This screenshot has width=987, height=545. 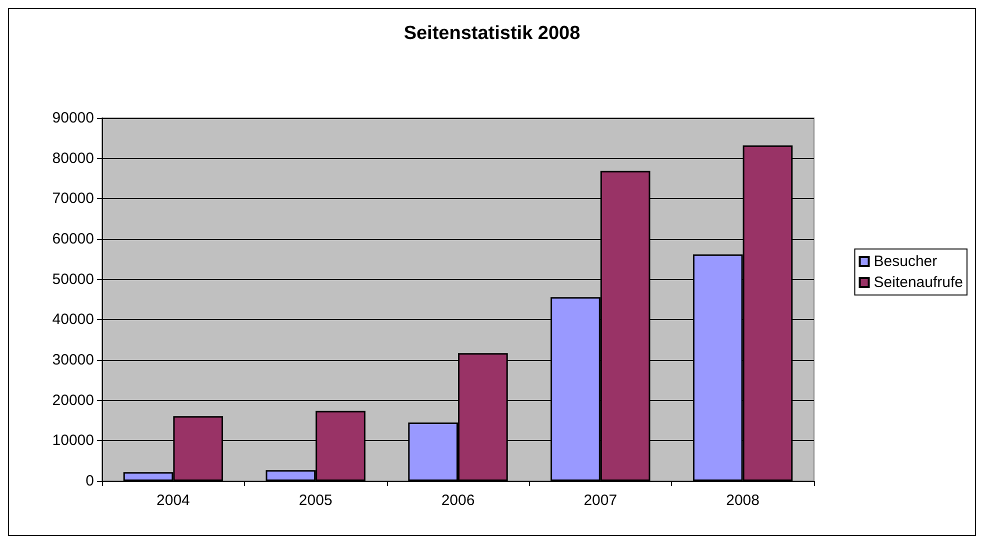 What do you see at coordinates (90, 481) in the screenshot?
I see `y-tick-label: 0` at bounding box center [90, 481].